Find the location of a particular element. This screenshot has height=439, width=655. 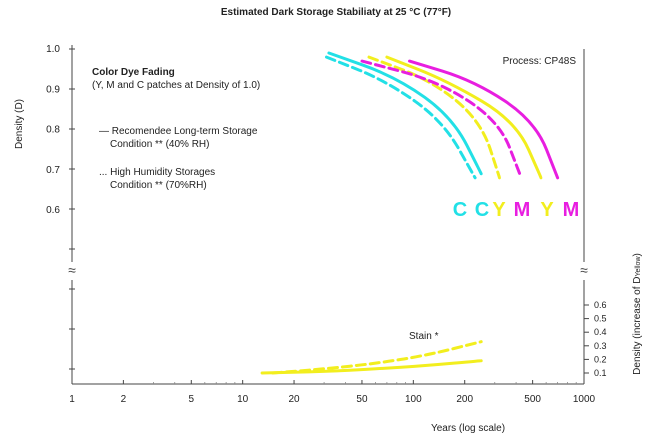

stain-label: Stain * is located at coordinates (424, 336).